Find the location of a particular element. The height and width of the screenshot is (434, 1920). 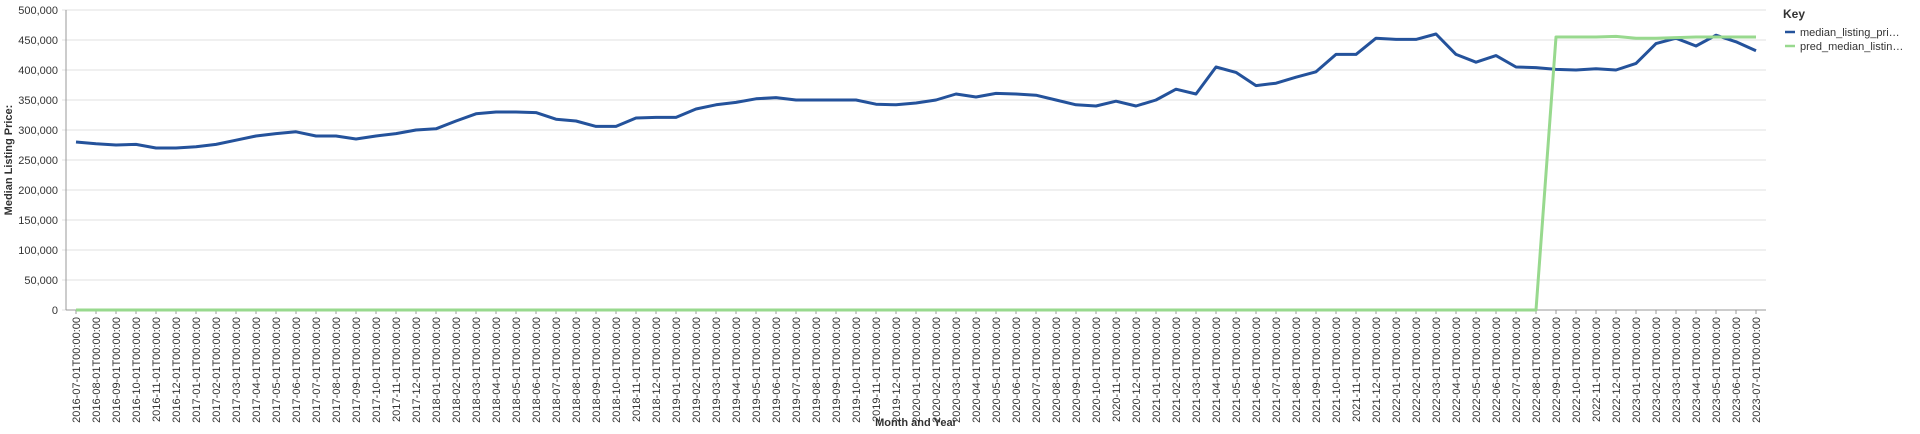

x-tick-label: 2017-11-01T00:00:00 is located at coordinates (397, 369).